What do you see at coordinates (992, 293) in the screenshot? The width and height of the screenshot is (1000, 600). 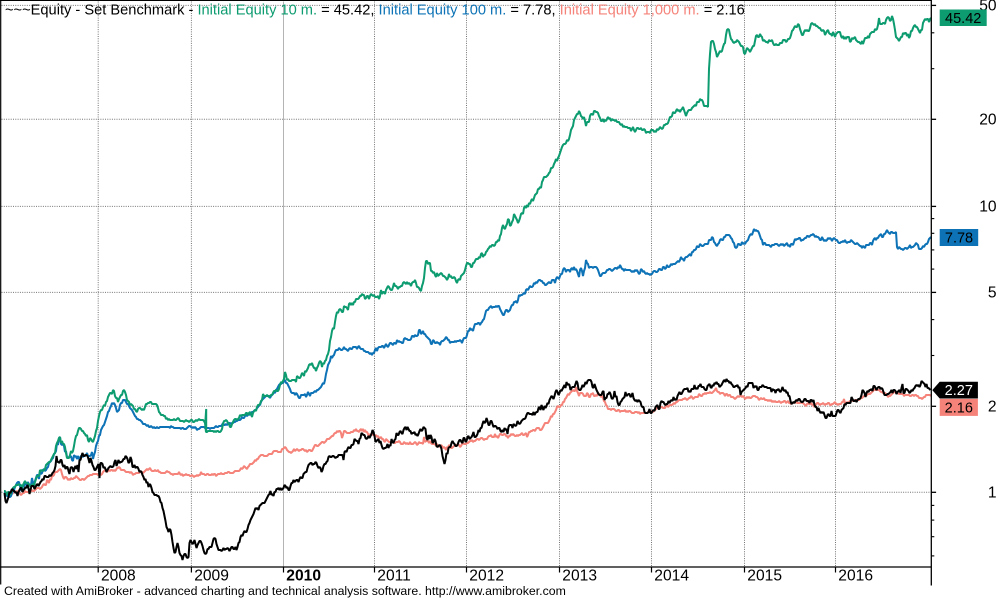 I see `svg-text: 5` at bounding box center [992, 293].